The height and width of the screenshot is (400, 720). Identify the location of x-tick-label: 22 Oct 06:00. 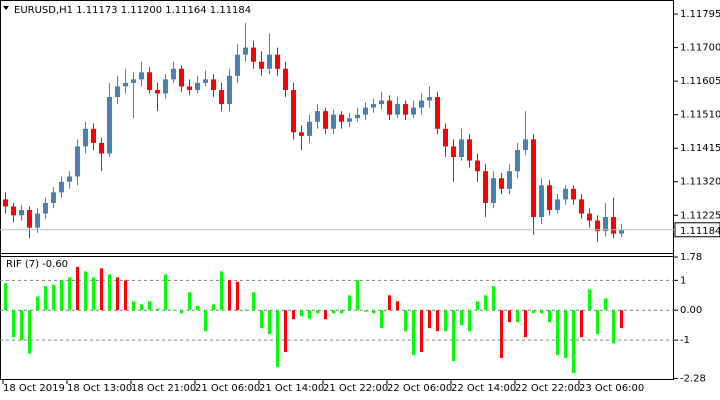
(419, 388).